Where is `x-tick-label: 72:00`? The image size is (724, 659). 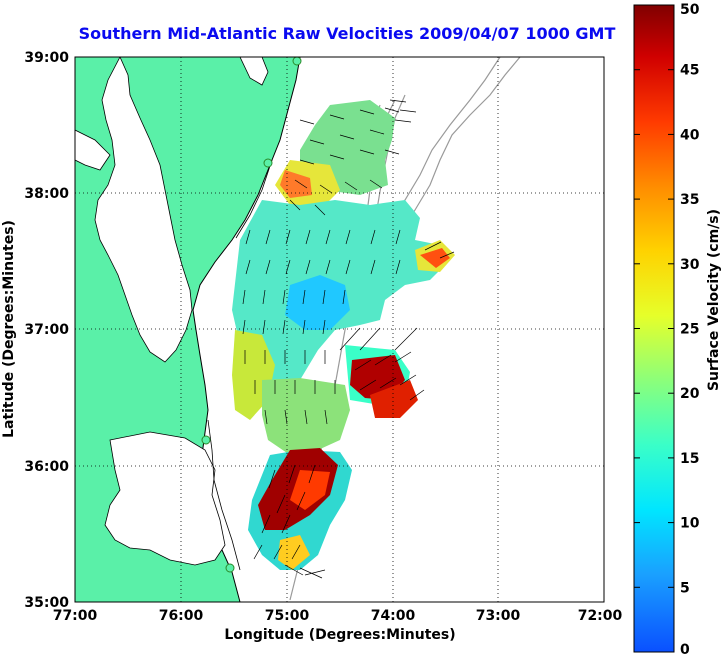
x-tick-label: 72:00 is located at coordinates (600, 616).